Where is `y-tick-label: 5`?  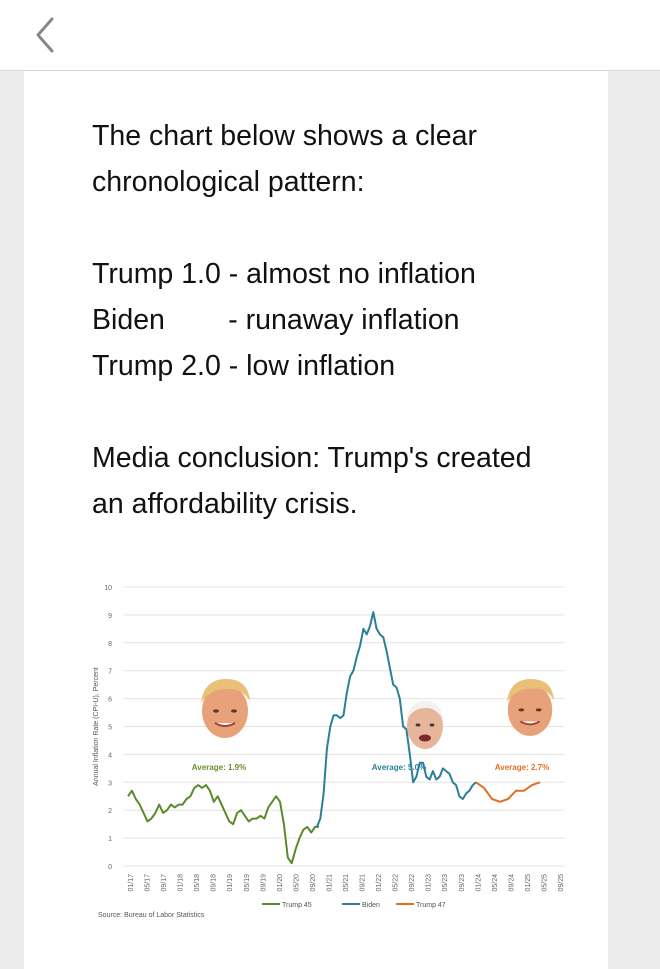
y-tick-label: 5 is located at coordinates (110, 728).